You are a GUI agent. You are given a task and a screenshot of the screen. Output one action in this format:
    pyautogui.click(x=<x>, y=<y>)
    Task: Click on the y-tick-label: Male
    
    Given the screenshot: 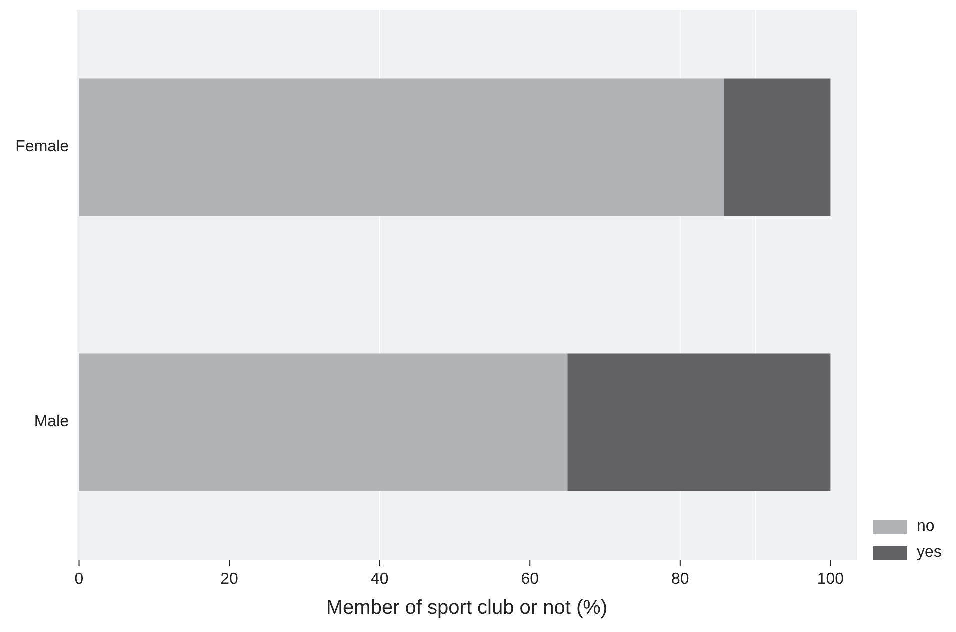 What is the action you would take?
    pyautogui.click(x=52, y=422)
    